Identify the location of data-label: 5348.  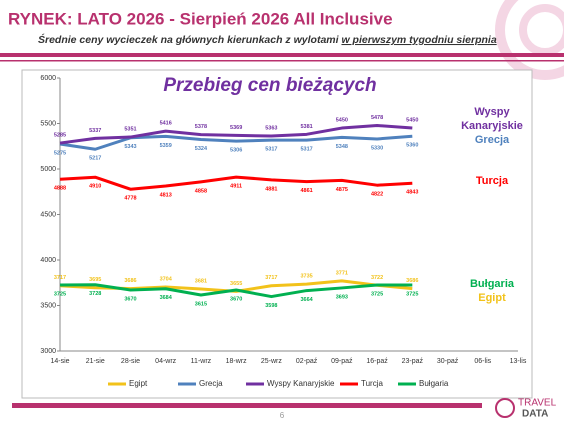
(342, 147).